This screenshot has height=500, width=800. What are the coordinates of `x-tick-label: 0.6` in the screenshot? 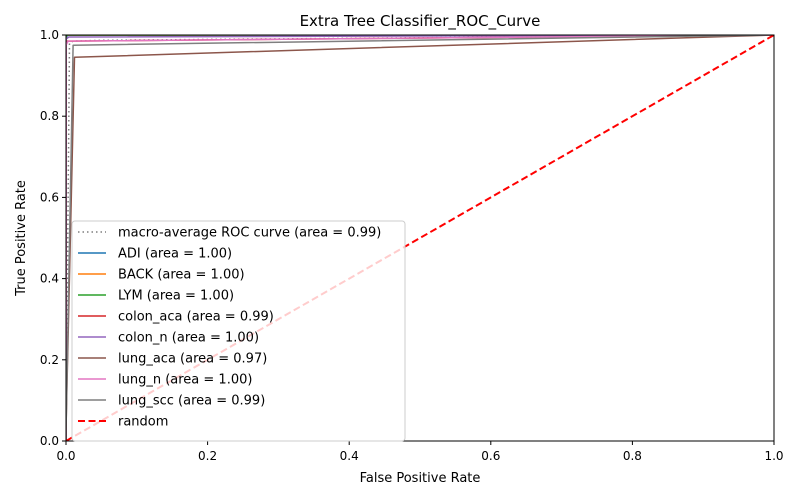 It's located at (490, 456).